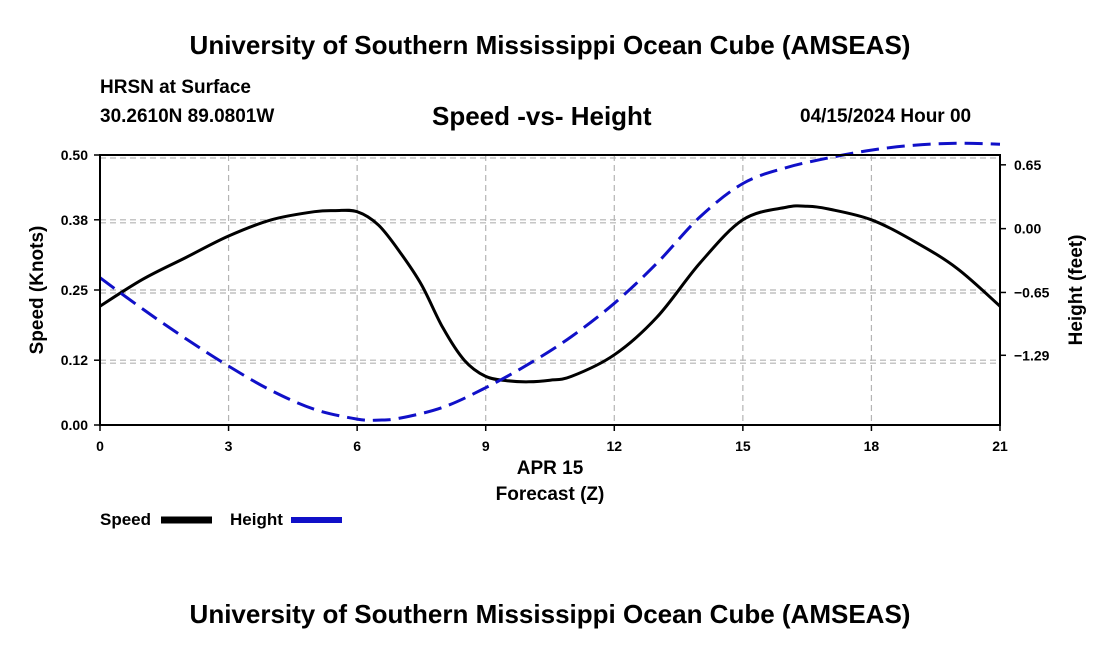 This screenshot has width=1100, height=650. I want to click on x-tick-label: 9, so click(486, 446).